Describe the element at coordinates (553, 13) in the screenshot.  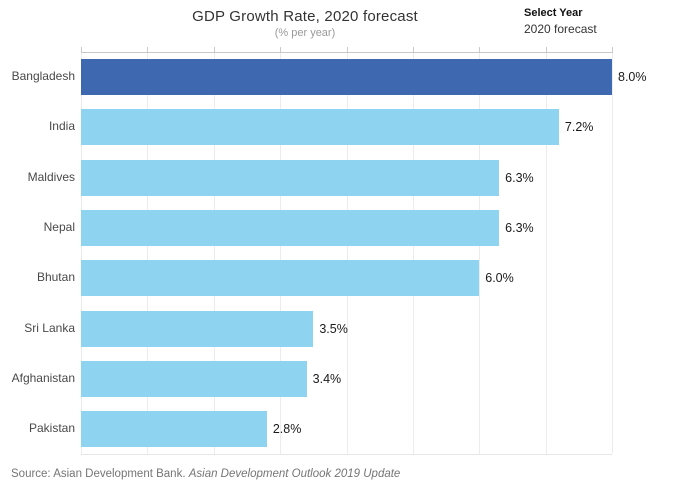
I see `year-selector-label: Select Year` at that location.